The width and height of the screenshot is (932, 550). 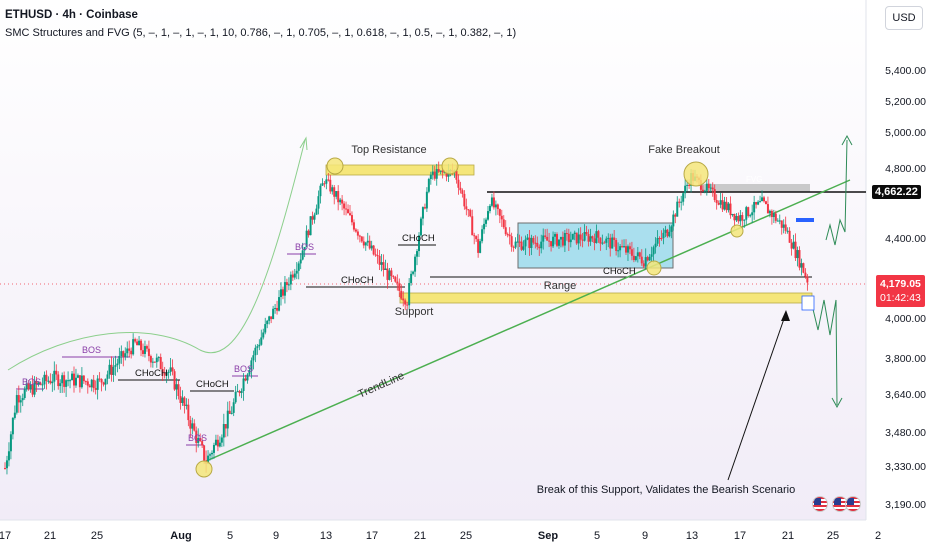 I want to click on note-pointer, so click(x=757, y=396).